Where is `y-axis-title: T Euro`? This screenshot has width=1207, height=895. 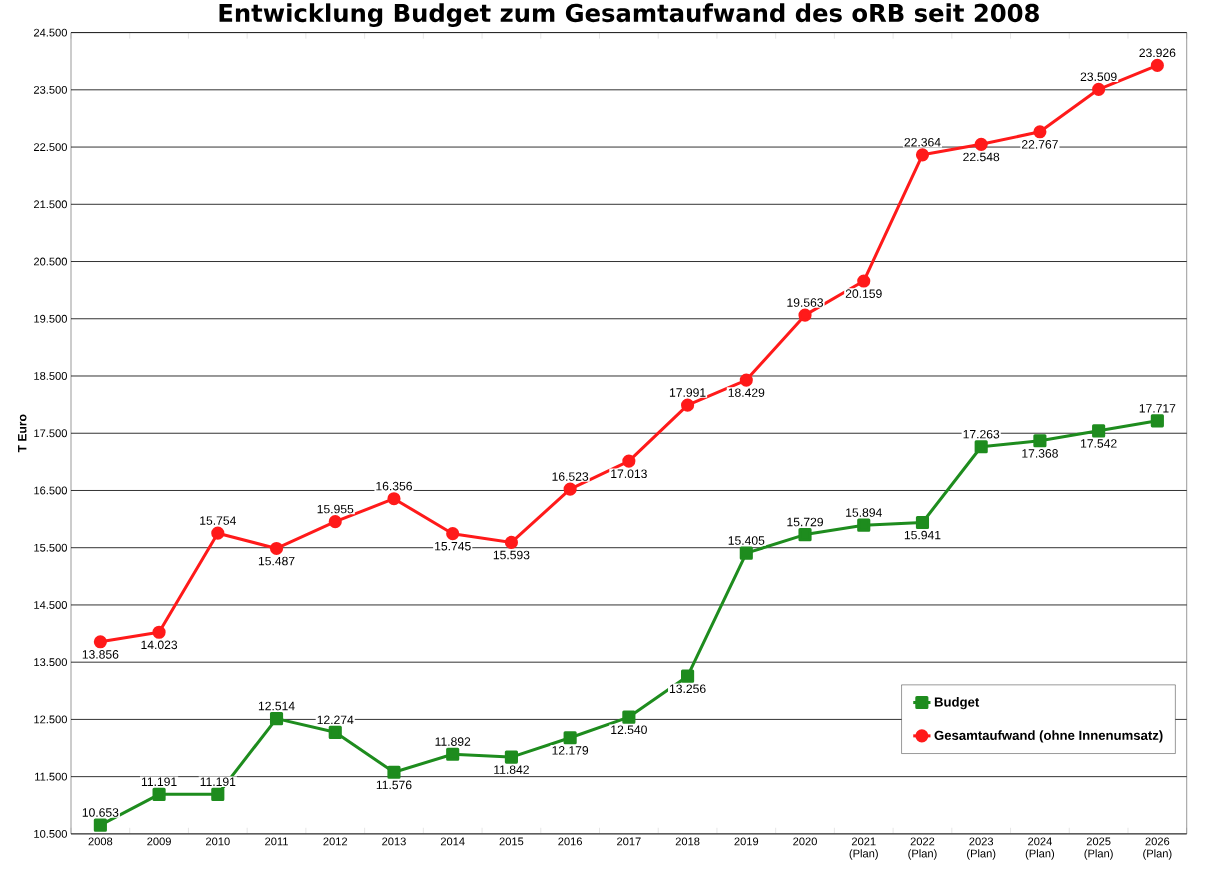
y-axis-title: T Euro is located at coordinates (22, 433).